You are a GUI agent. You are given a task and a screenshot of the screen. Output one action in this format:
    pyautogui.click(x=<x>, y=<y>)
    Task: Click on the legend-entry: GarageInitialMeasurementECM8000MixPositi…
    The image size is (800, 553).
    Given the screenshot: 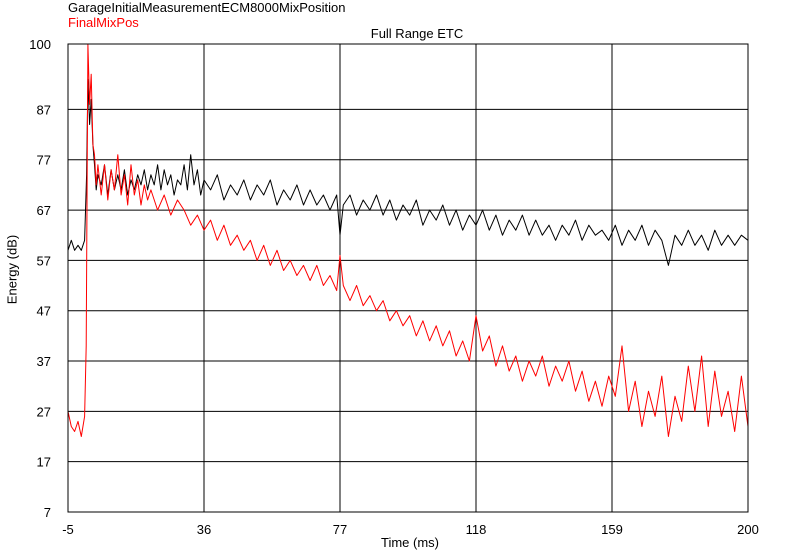 What is the action you would take?
    pyautogui.click(x=207, y=7)
    